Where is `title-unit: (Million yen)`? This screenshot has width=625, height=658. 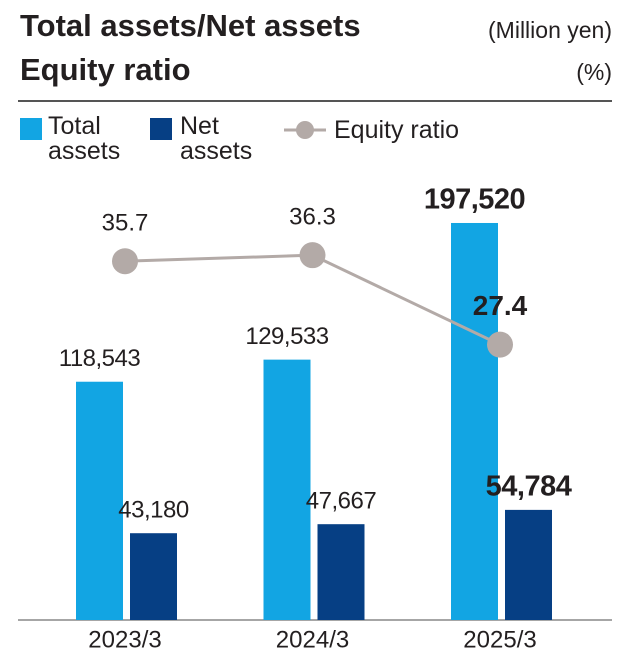 title-unit: (Million yen) is located at coordinates (550, 30).